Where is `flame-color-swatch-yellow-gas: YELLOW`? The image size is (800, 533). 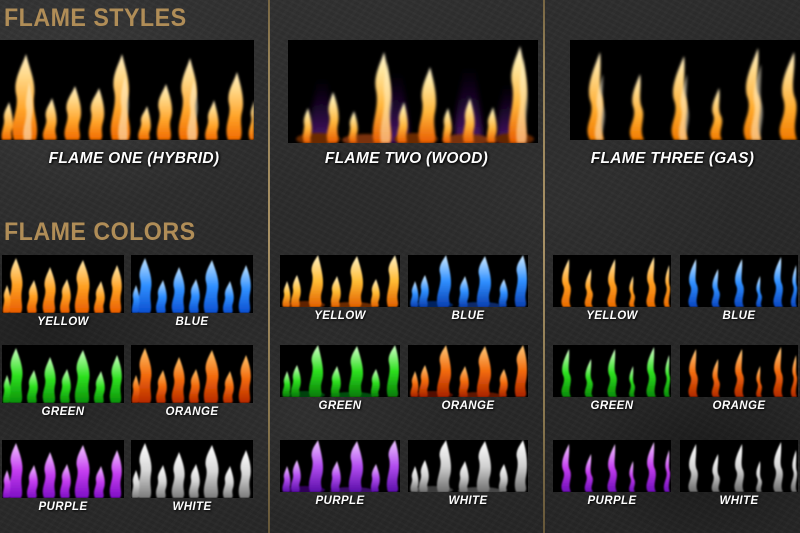 flame-color-swatch-yellow-gas: YELLOW is located at coordinates (612, 288).